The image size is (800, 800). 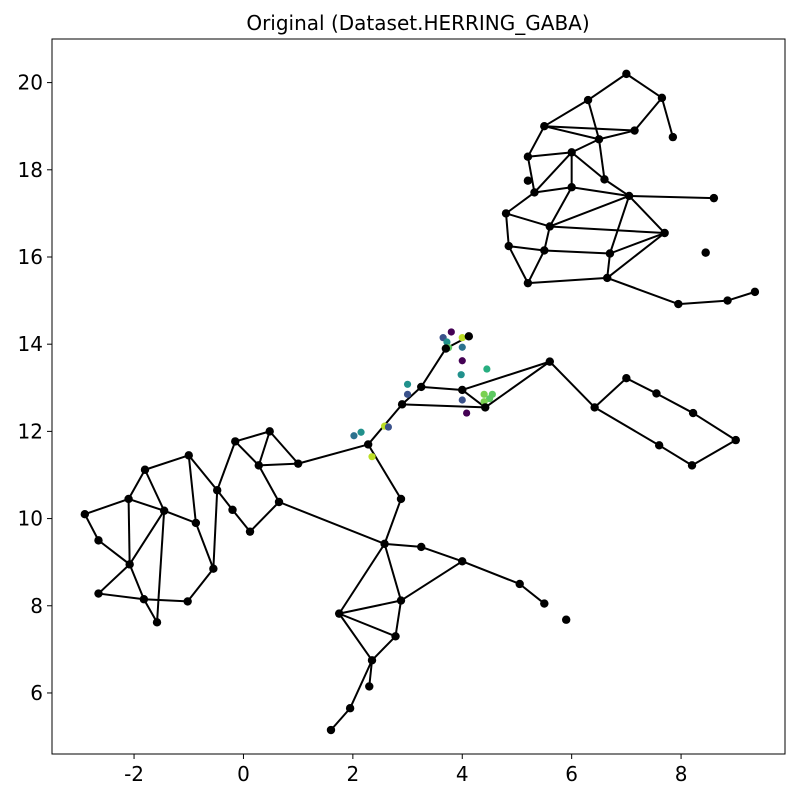 What do you see at coordinates (571, 774) in the screenshot?
I see `x-tick-label: 6` at bounding box center [571, 774].